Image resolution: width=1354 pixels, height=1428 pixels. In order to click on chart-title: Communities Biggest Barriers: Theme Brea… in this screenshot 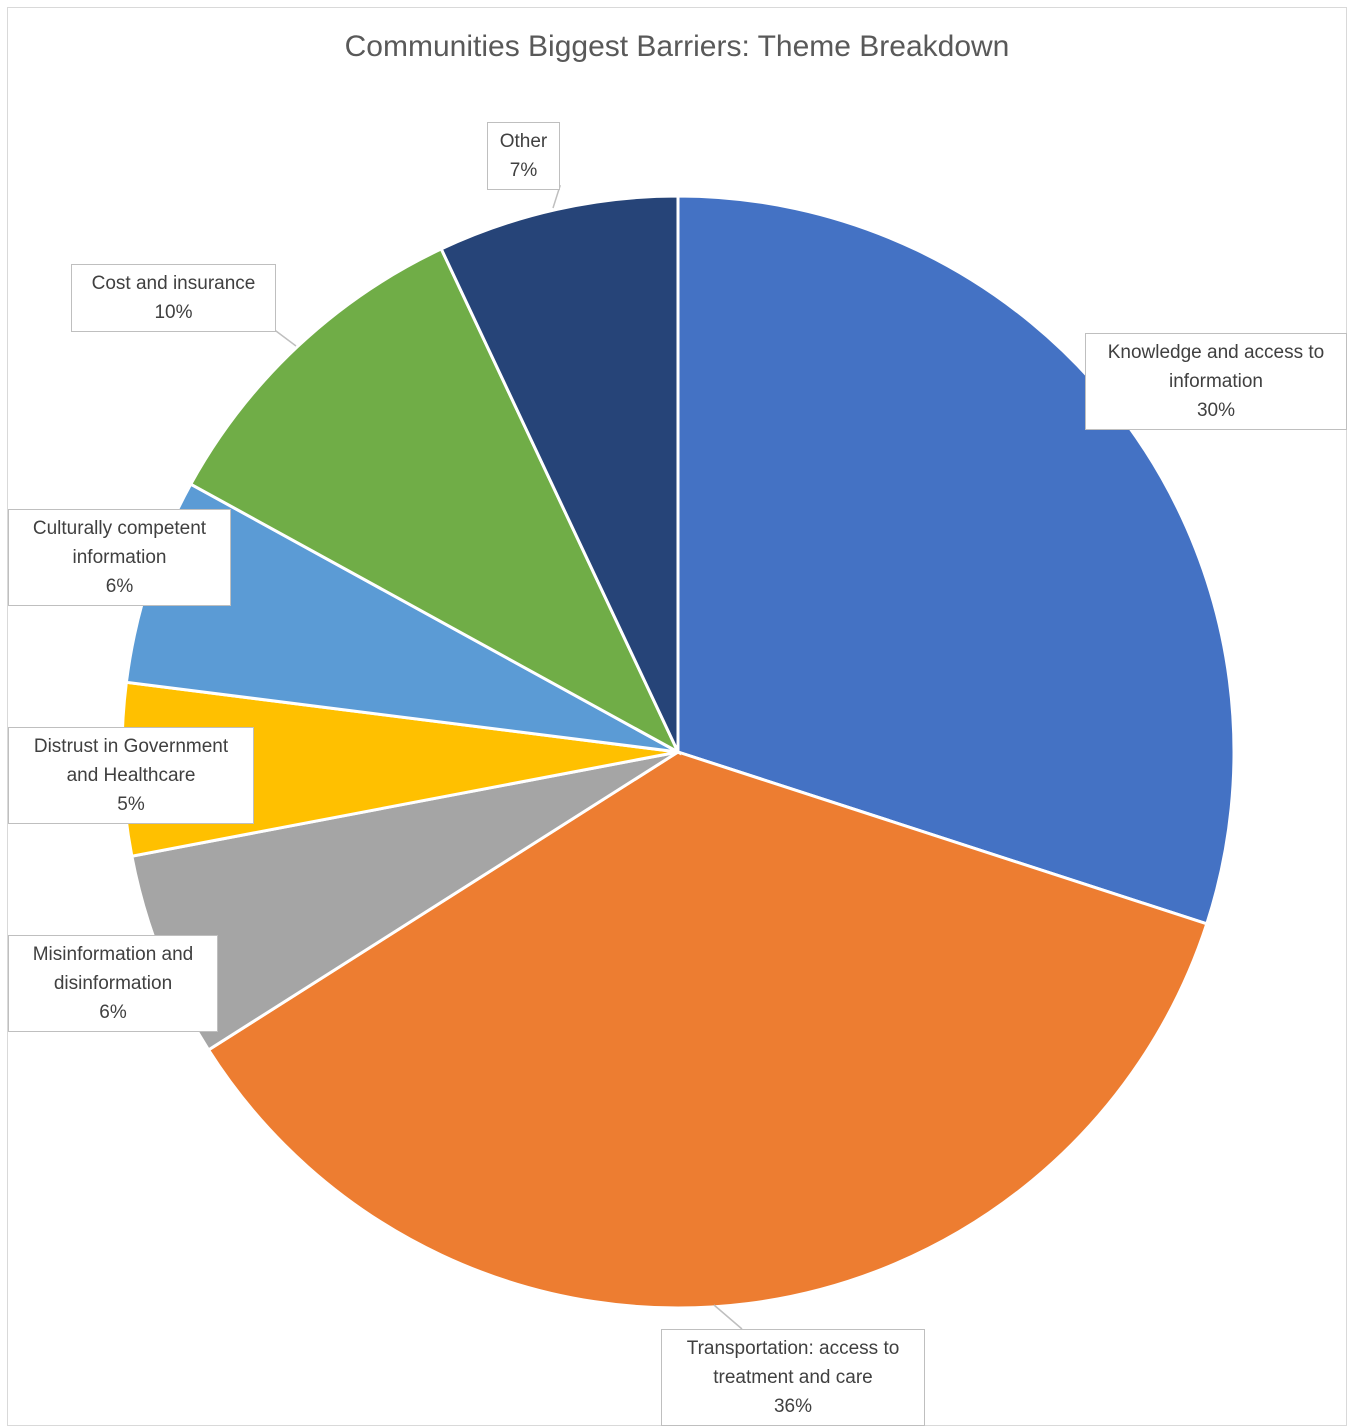, I will do `click(677, 46)`.